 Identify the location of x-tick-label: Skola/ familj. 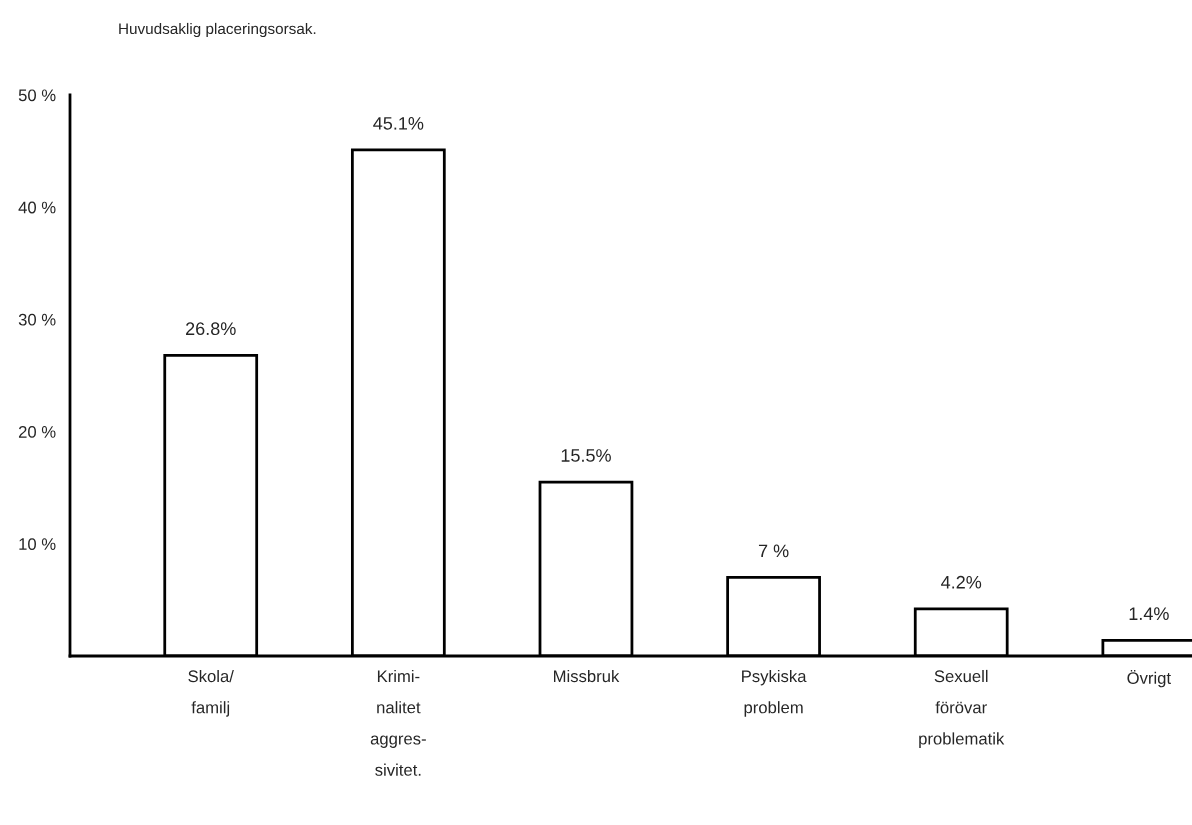
(211, 693).